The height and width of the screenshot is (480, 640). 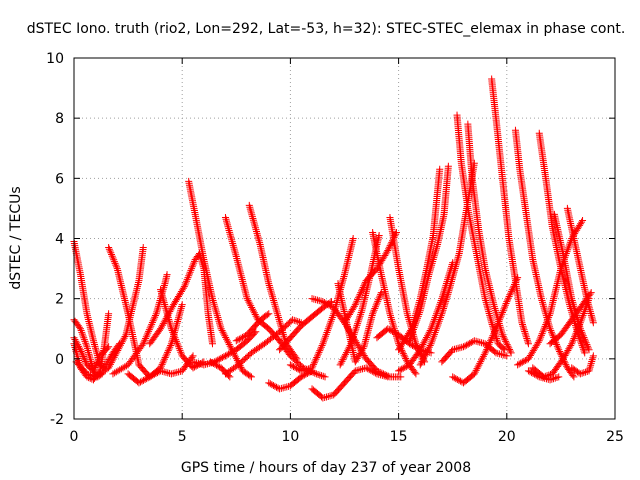 What do you see at coordinates (16, 237) in the screenshot?
I see `y-axis-label: dSTEC / TECUs` at bounding box center [16, 237].